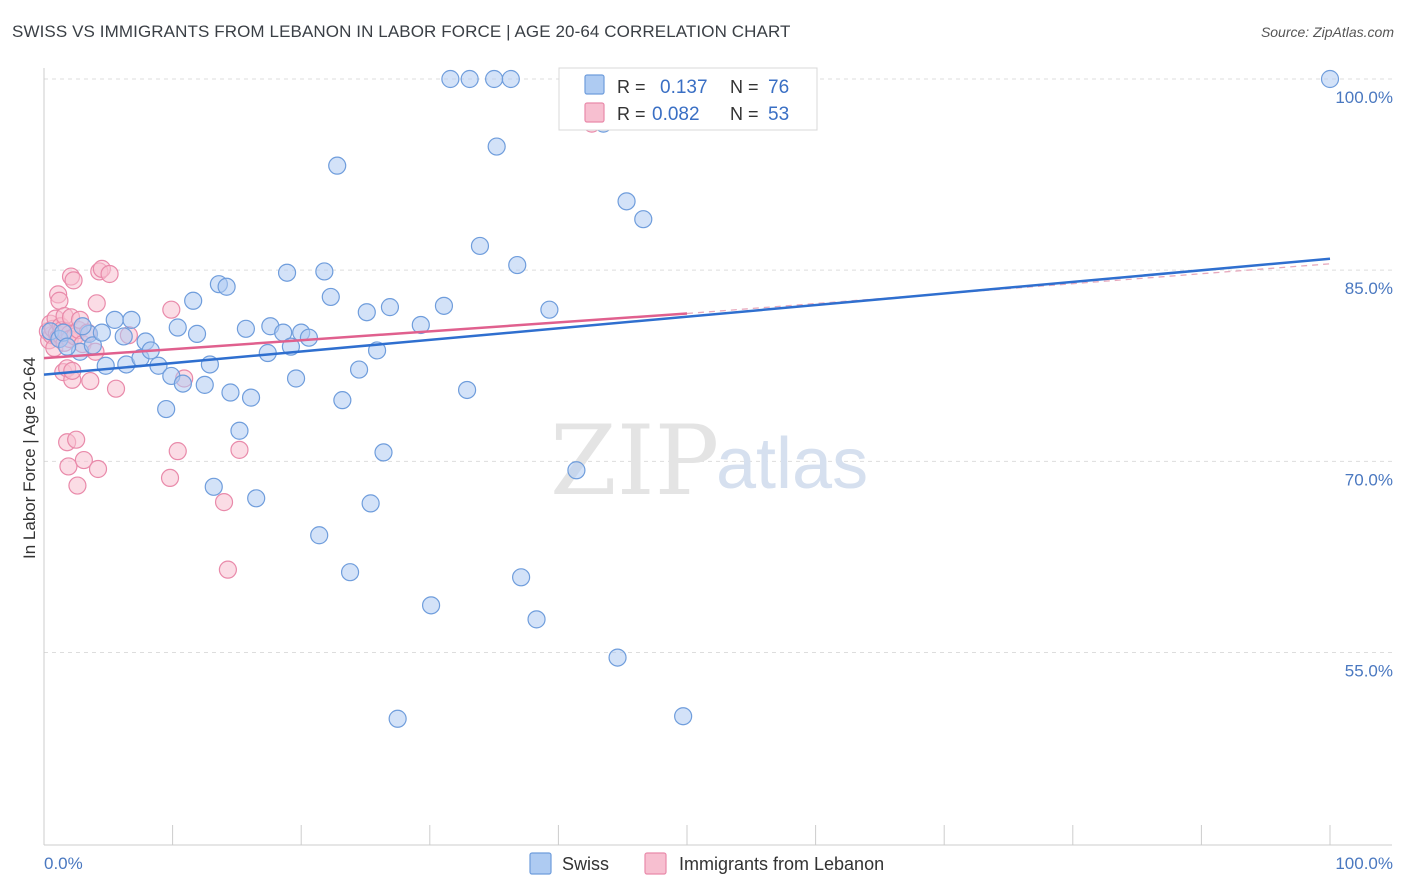  I want to click on legend-r-label-swiss: R =, so click(631, 87).